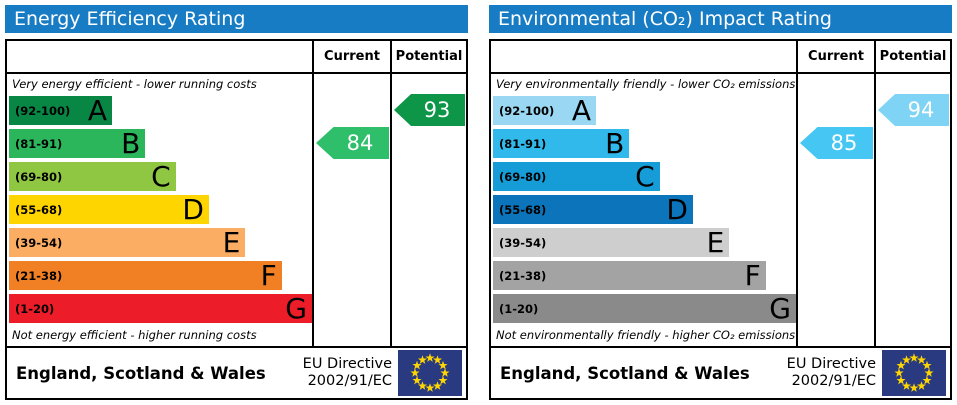  I want to click on current-rating-value: 84, so click(360, 143).